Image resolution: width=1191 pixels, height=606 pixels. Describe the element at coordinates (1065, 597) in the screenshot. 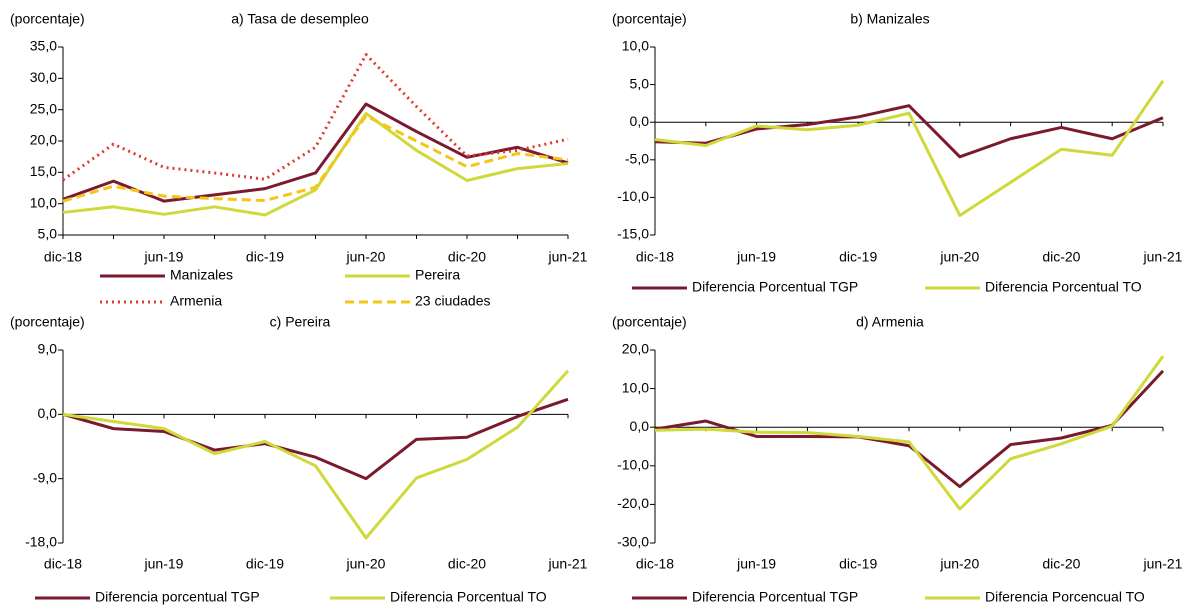

I see `legend-label: Diferencia Porcencual TO` at that location.